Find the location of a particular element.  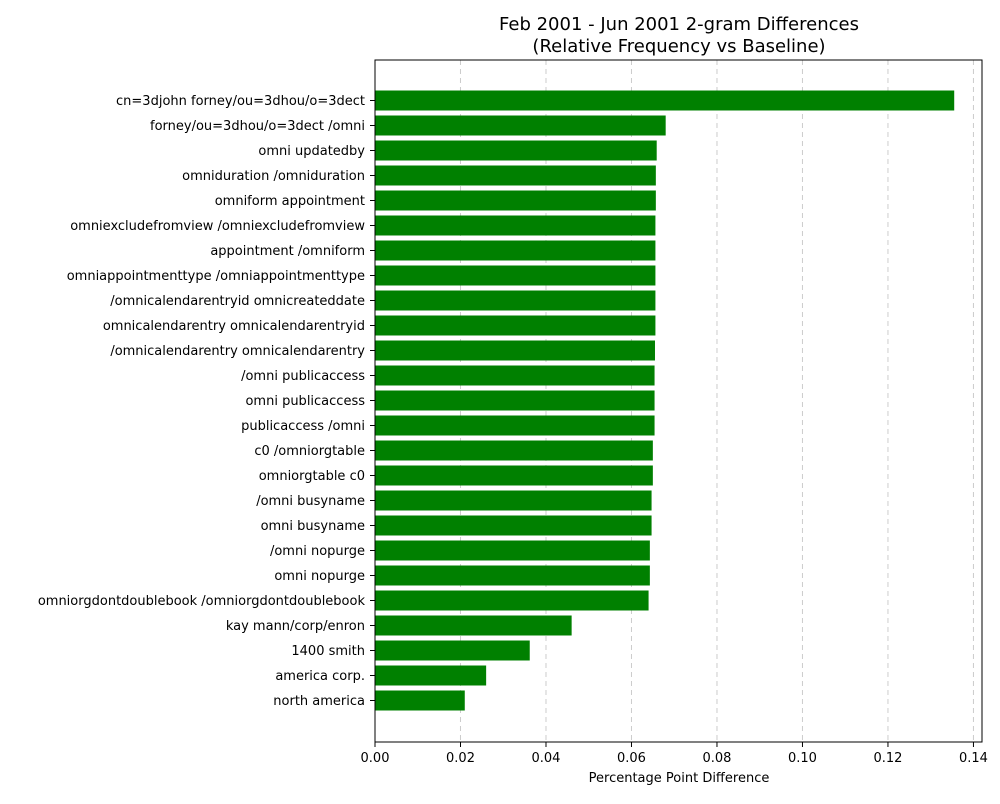

y-tick-label: america corp. is located at coordinates (320, 676).